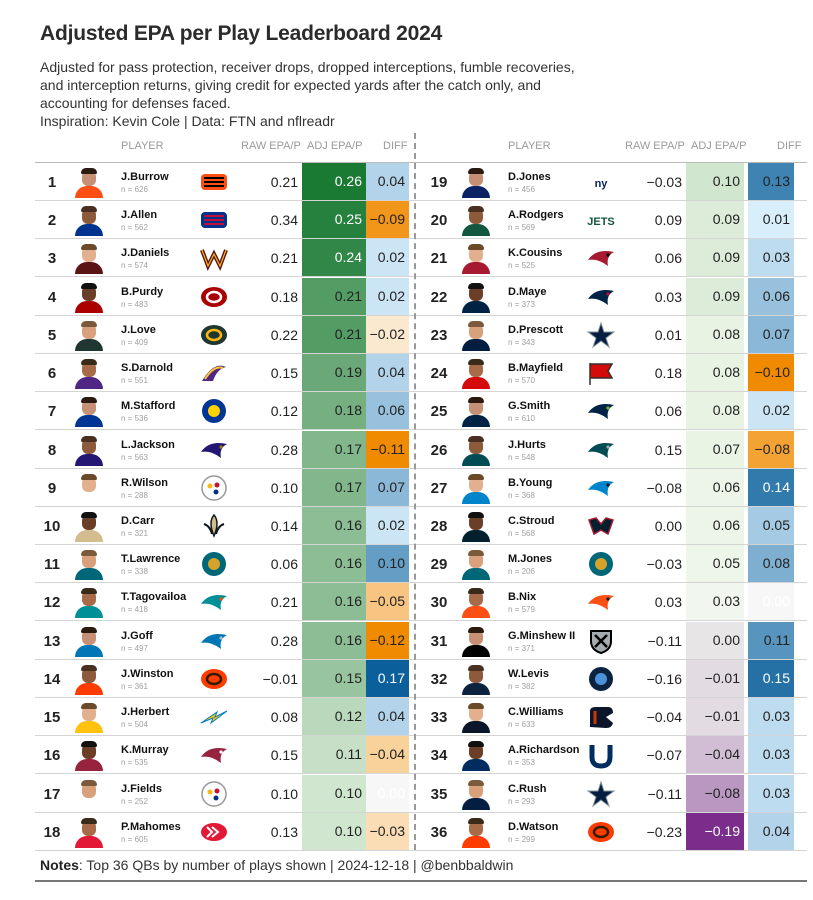 This screenshot has height=900, width=813. What do you see at coordinates (771, 373) in the screenshot?
I see `diff-cell: −0.10` at bounding box center [771, 373].